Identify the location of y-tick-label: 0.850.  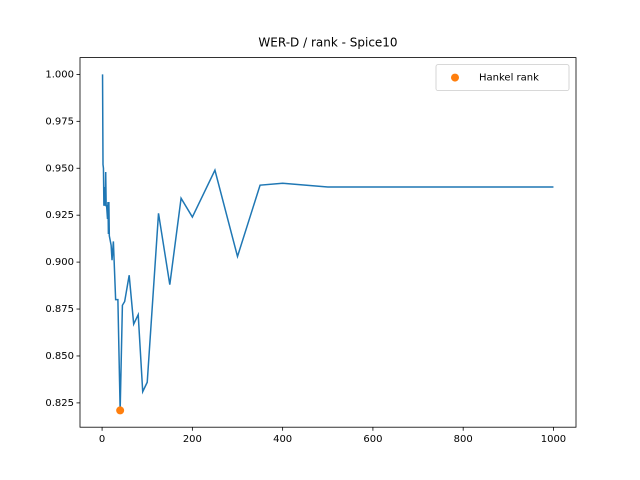
(59, 356).